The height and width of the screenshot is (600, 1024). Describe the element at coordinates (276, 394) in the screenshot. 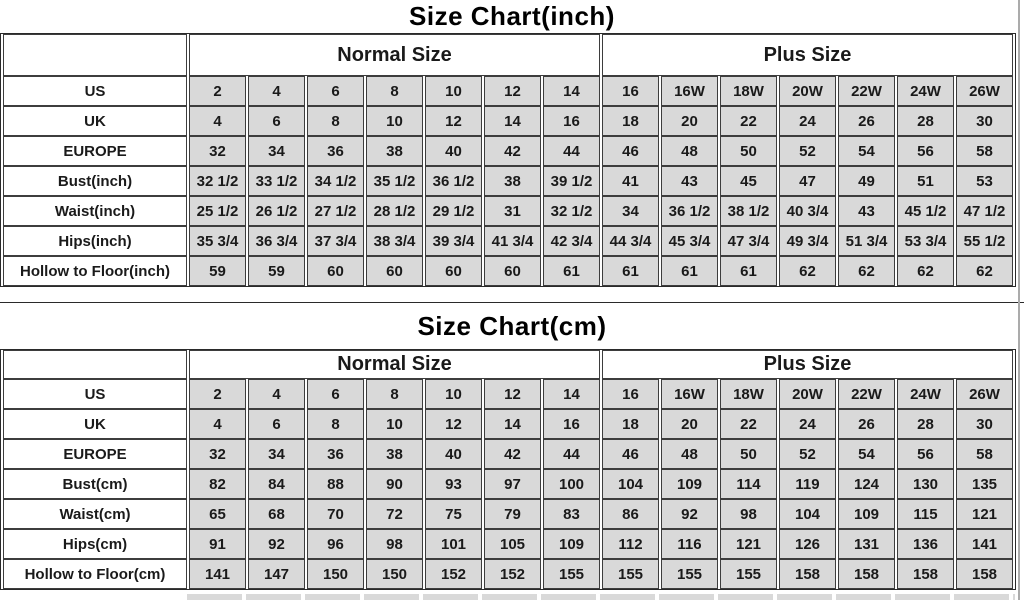

I see `size-cell: 4` at that location.